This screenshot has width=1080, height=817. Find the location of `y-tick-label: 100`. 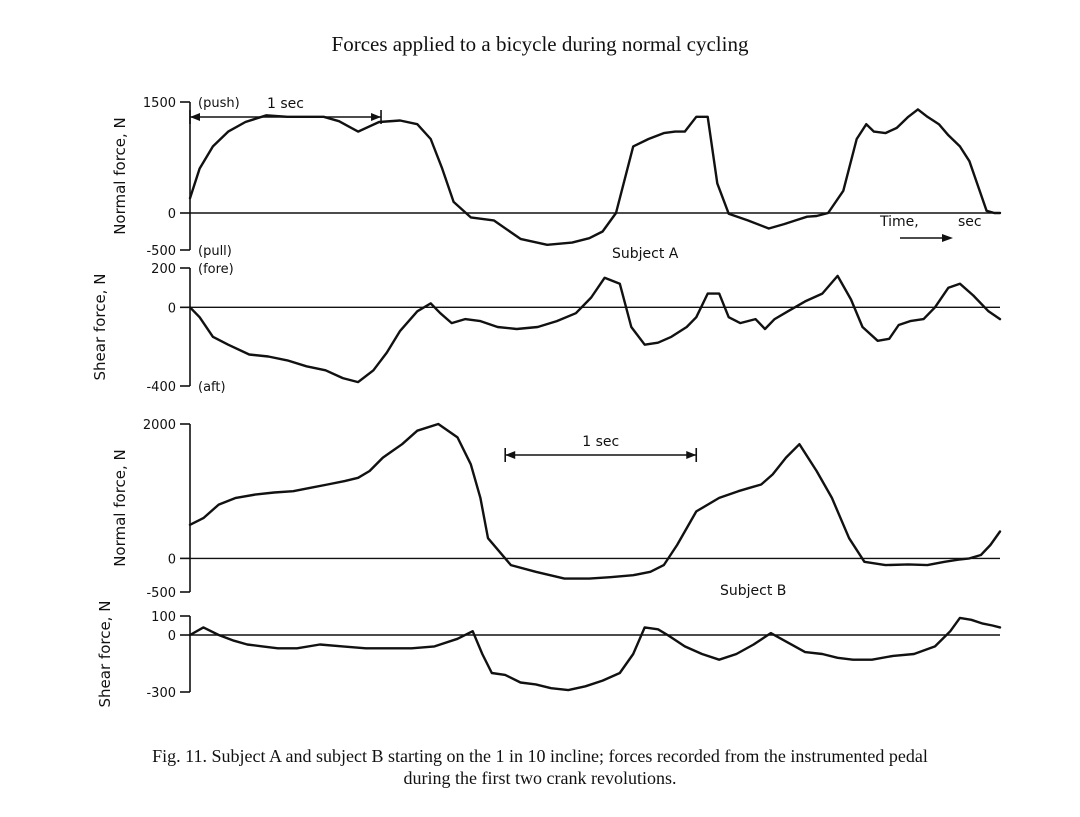

y-tick-label: 100 is located at coordinates (163, 617).